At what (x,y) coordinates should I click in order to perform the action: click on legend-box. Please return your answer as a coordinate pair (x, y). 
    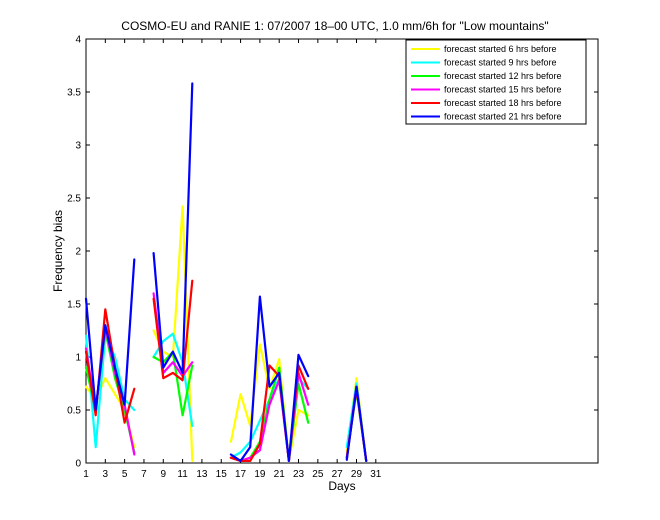
    Looking at the image, I should click on (496, 82).